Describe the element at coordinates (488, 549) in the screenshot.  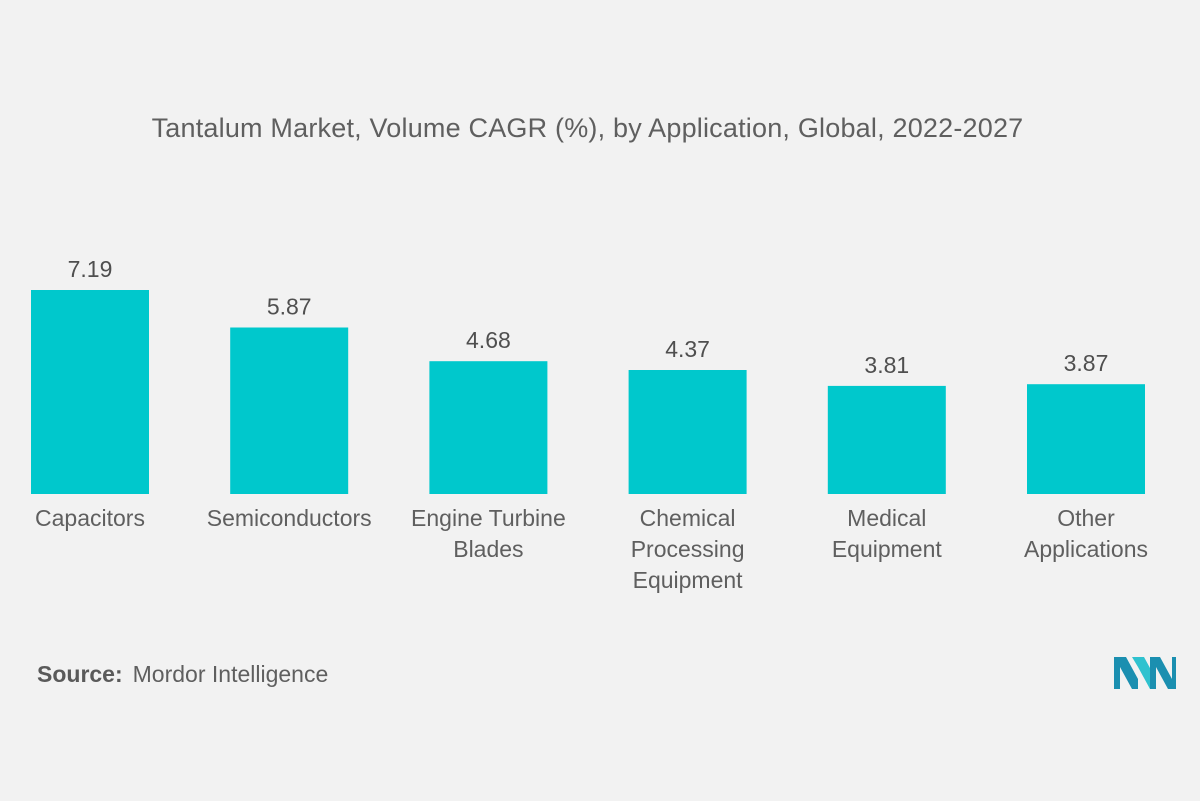
I see `category-label-line: Blades` at that location.